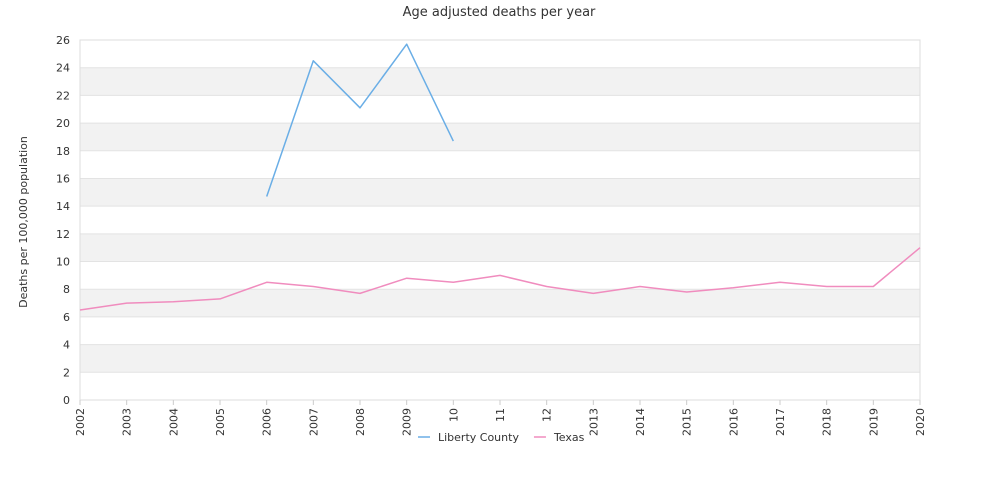 The height and width of the screenshot is (500, 1000). Describe the element at coordinates (63, 178) in the screenshot. I see `y-tick-label: 16` at that location.